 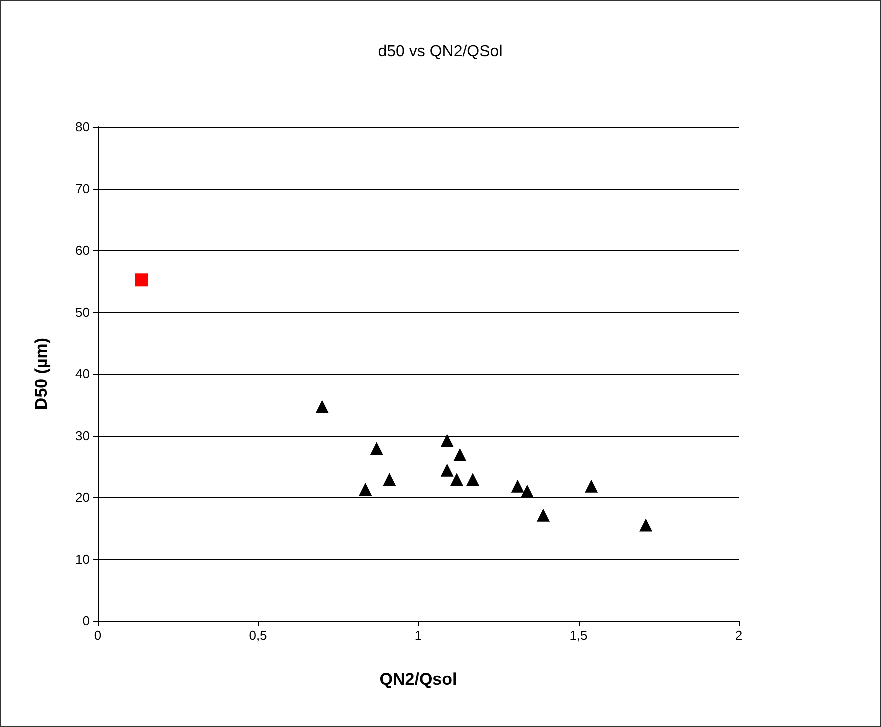 I want to click on y-axis-title: D50 (µm), so click(x=41, y=374).